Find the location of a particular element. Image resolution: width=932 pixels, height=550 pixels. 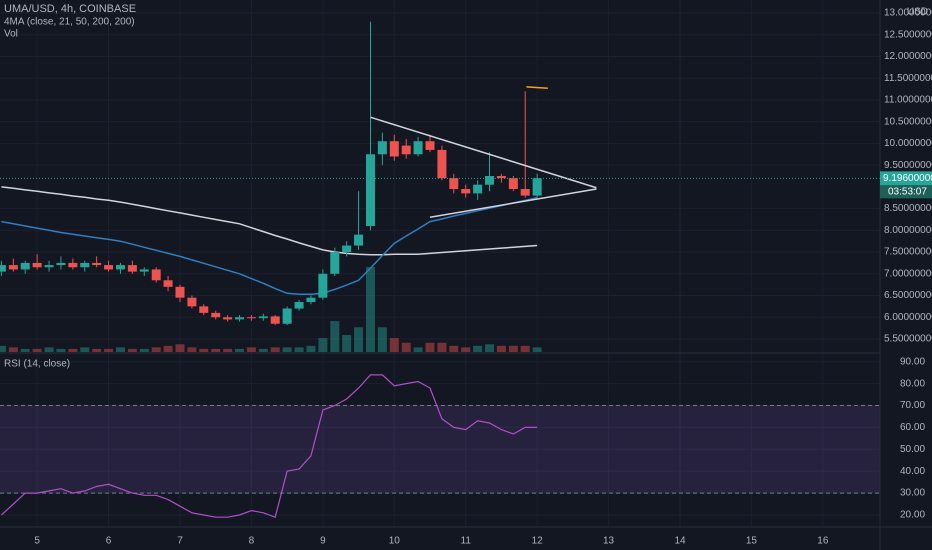

rsi-tick-label: 20.00 is located at coordinates (912, 515).